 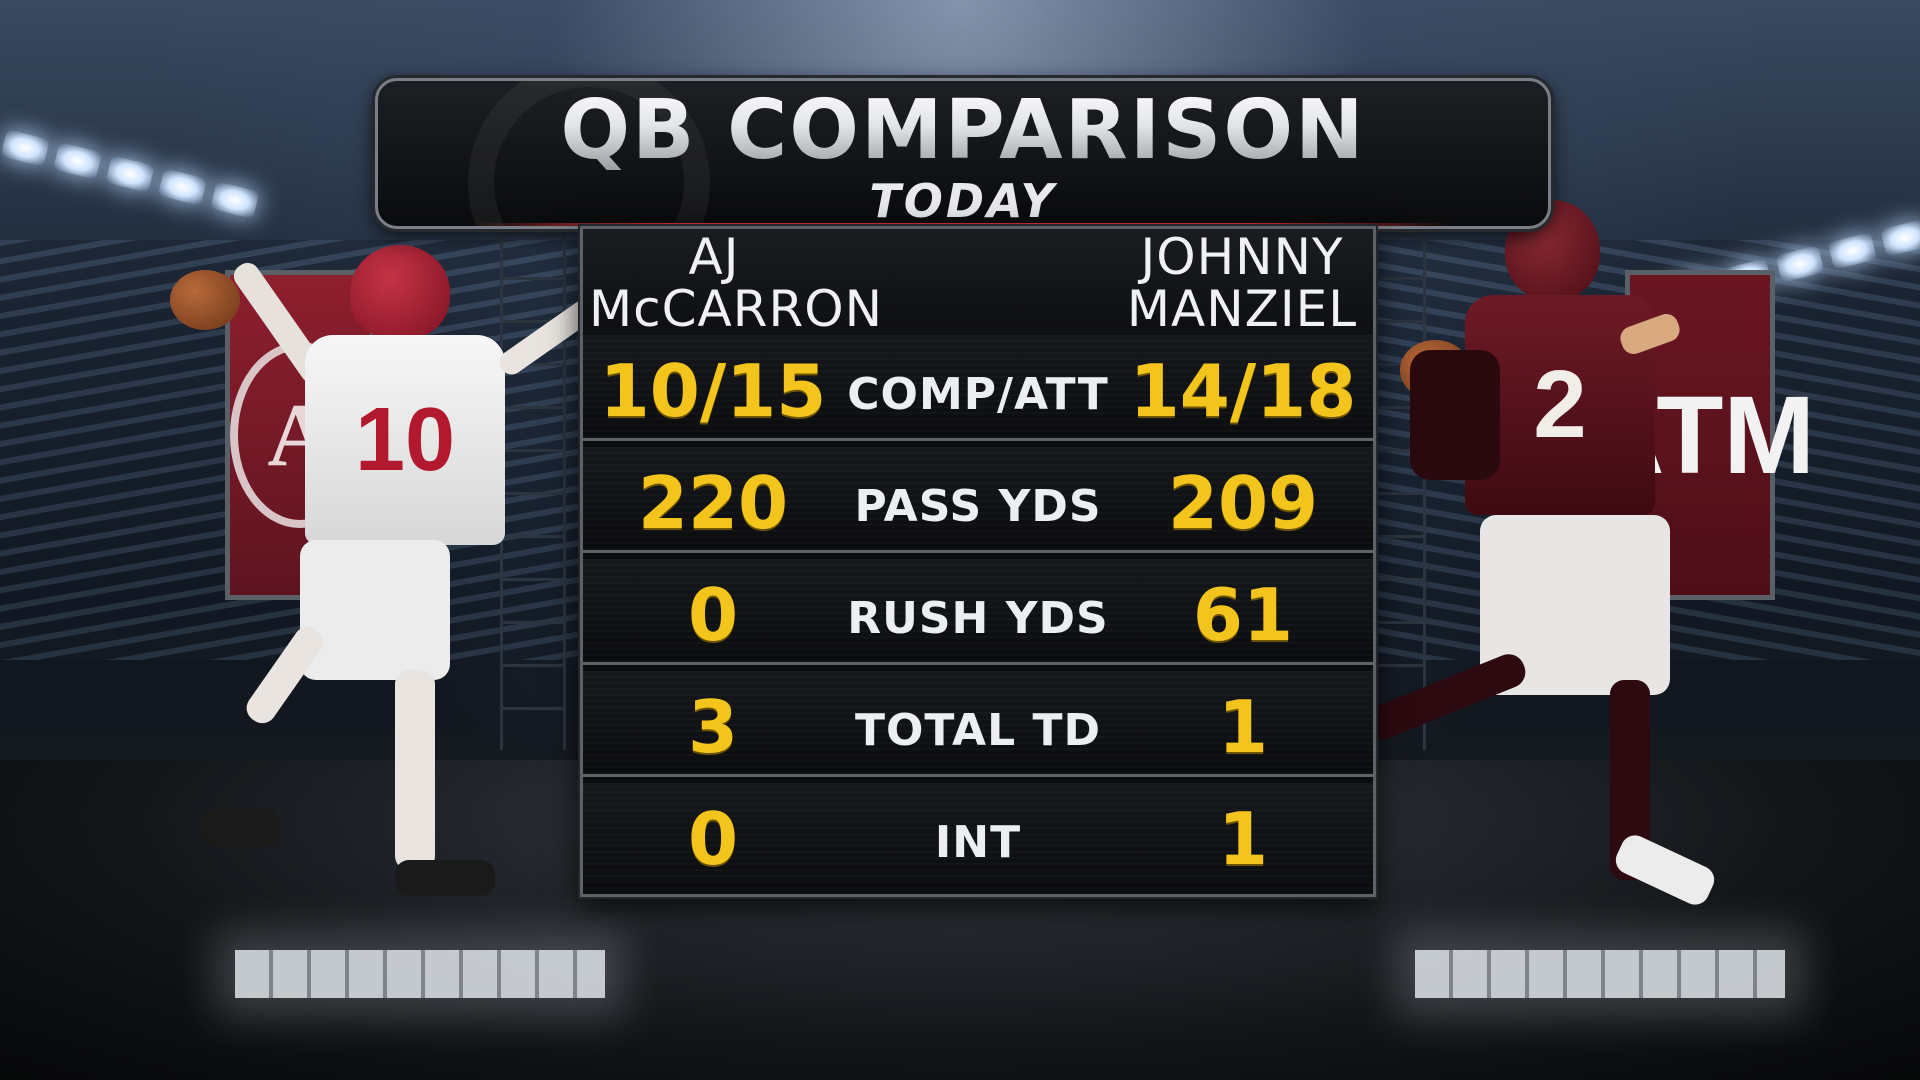 What do you see at coordinates (713, 503) in the screenshot?
I see `left-stat-value: 220` at bounding box center [713, 503].